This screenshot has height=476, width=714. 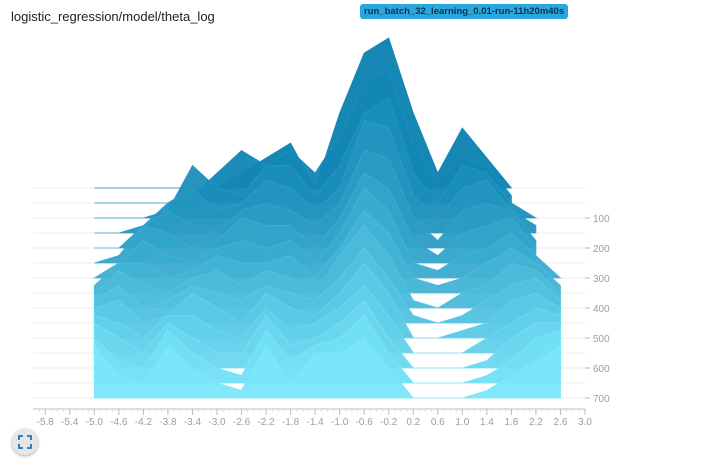 I want to click on x-tick-label: 0.2, so click(x=413, y=422).